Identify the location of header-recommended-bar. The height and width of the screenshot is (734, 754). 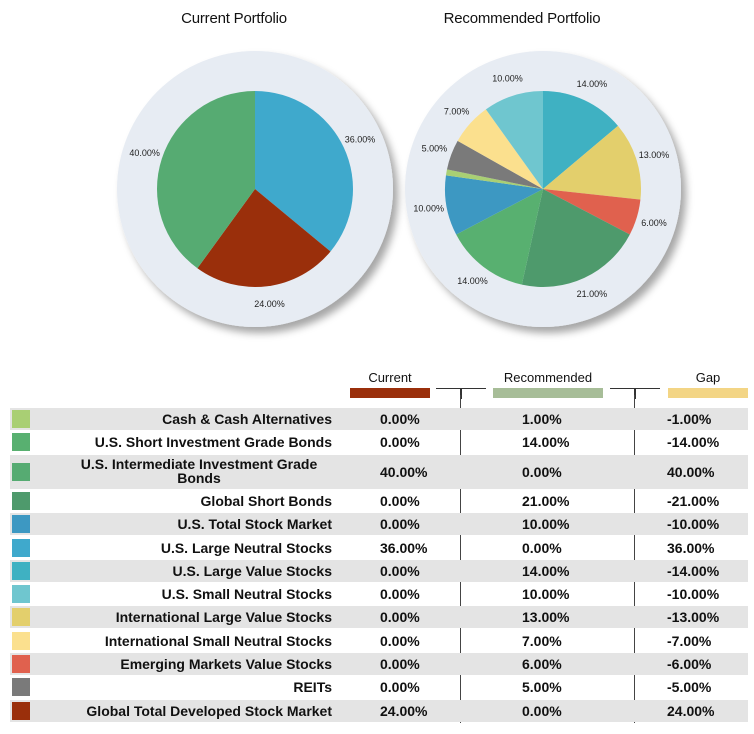
(548, 393).